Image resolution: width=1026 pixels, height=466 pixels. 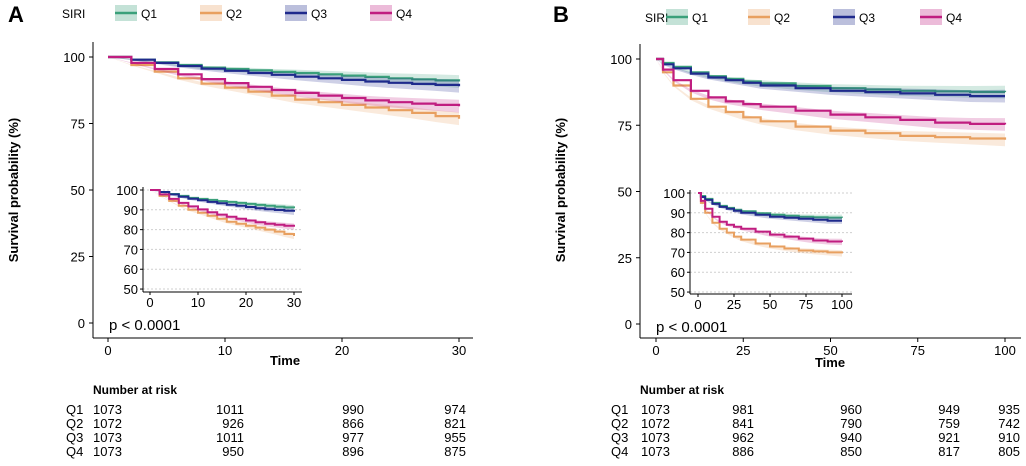 I want to click on inset-ci-band-q2, so click(x=770, y=225).